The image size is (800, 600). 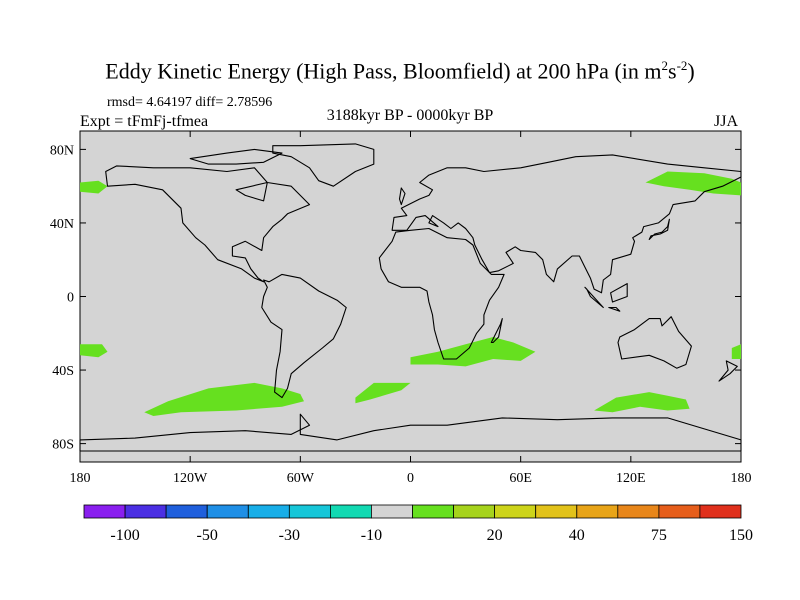 I want to click on lat-label: 0, so click(x=70, y=298).